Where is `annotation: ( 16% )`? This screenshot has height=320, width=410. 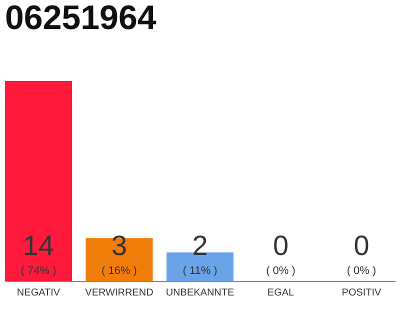 annotation: ( 16% ) is located at coordinates (119, 271).